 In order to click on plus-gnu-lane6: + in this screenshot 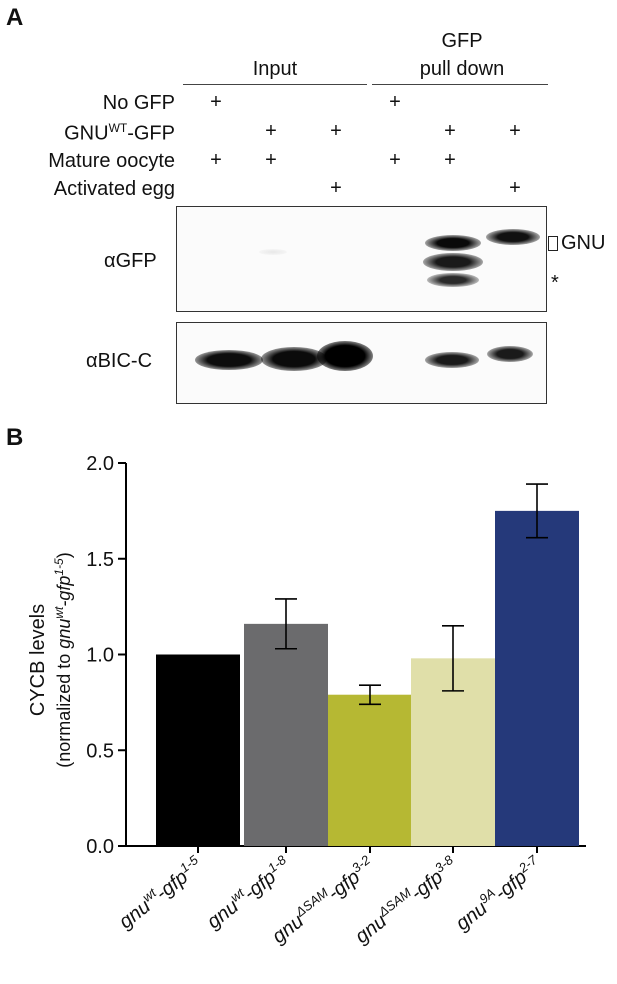, I will do `click(515, 131)`.